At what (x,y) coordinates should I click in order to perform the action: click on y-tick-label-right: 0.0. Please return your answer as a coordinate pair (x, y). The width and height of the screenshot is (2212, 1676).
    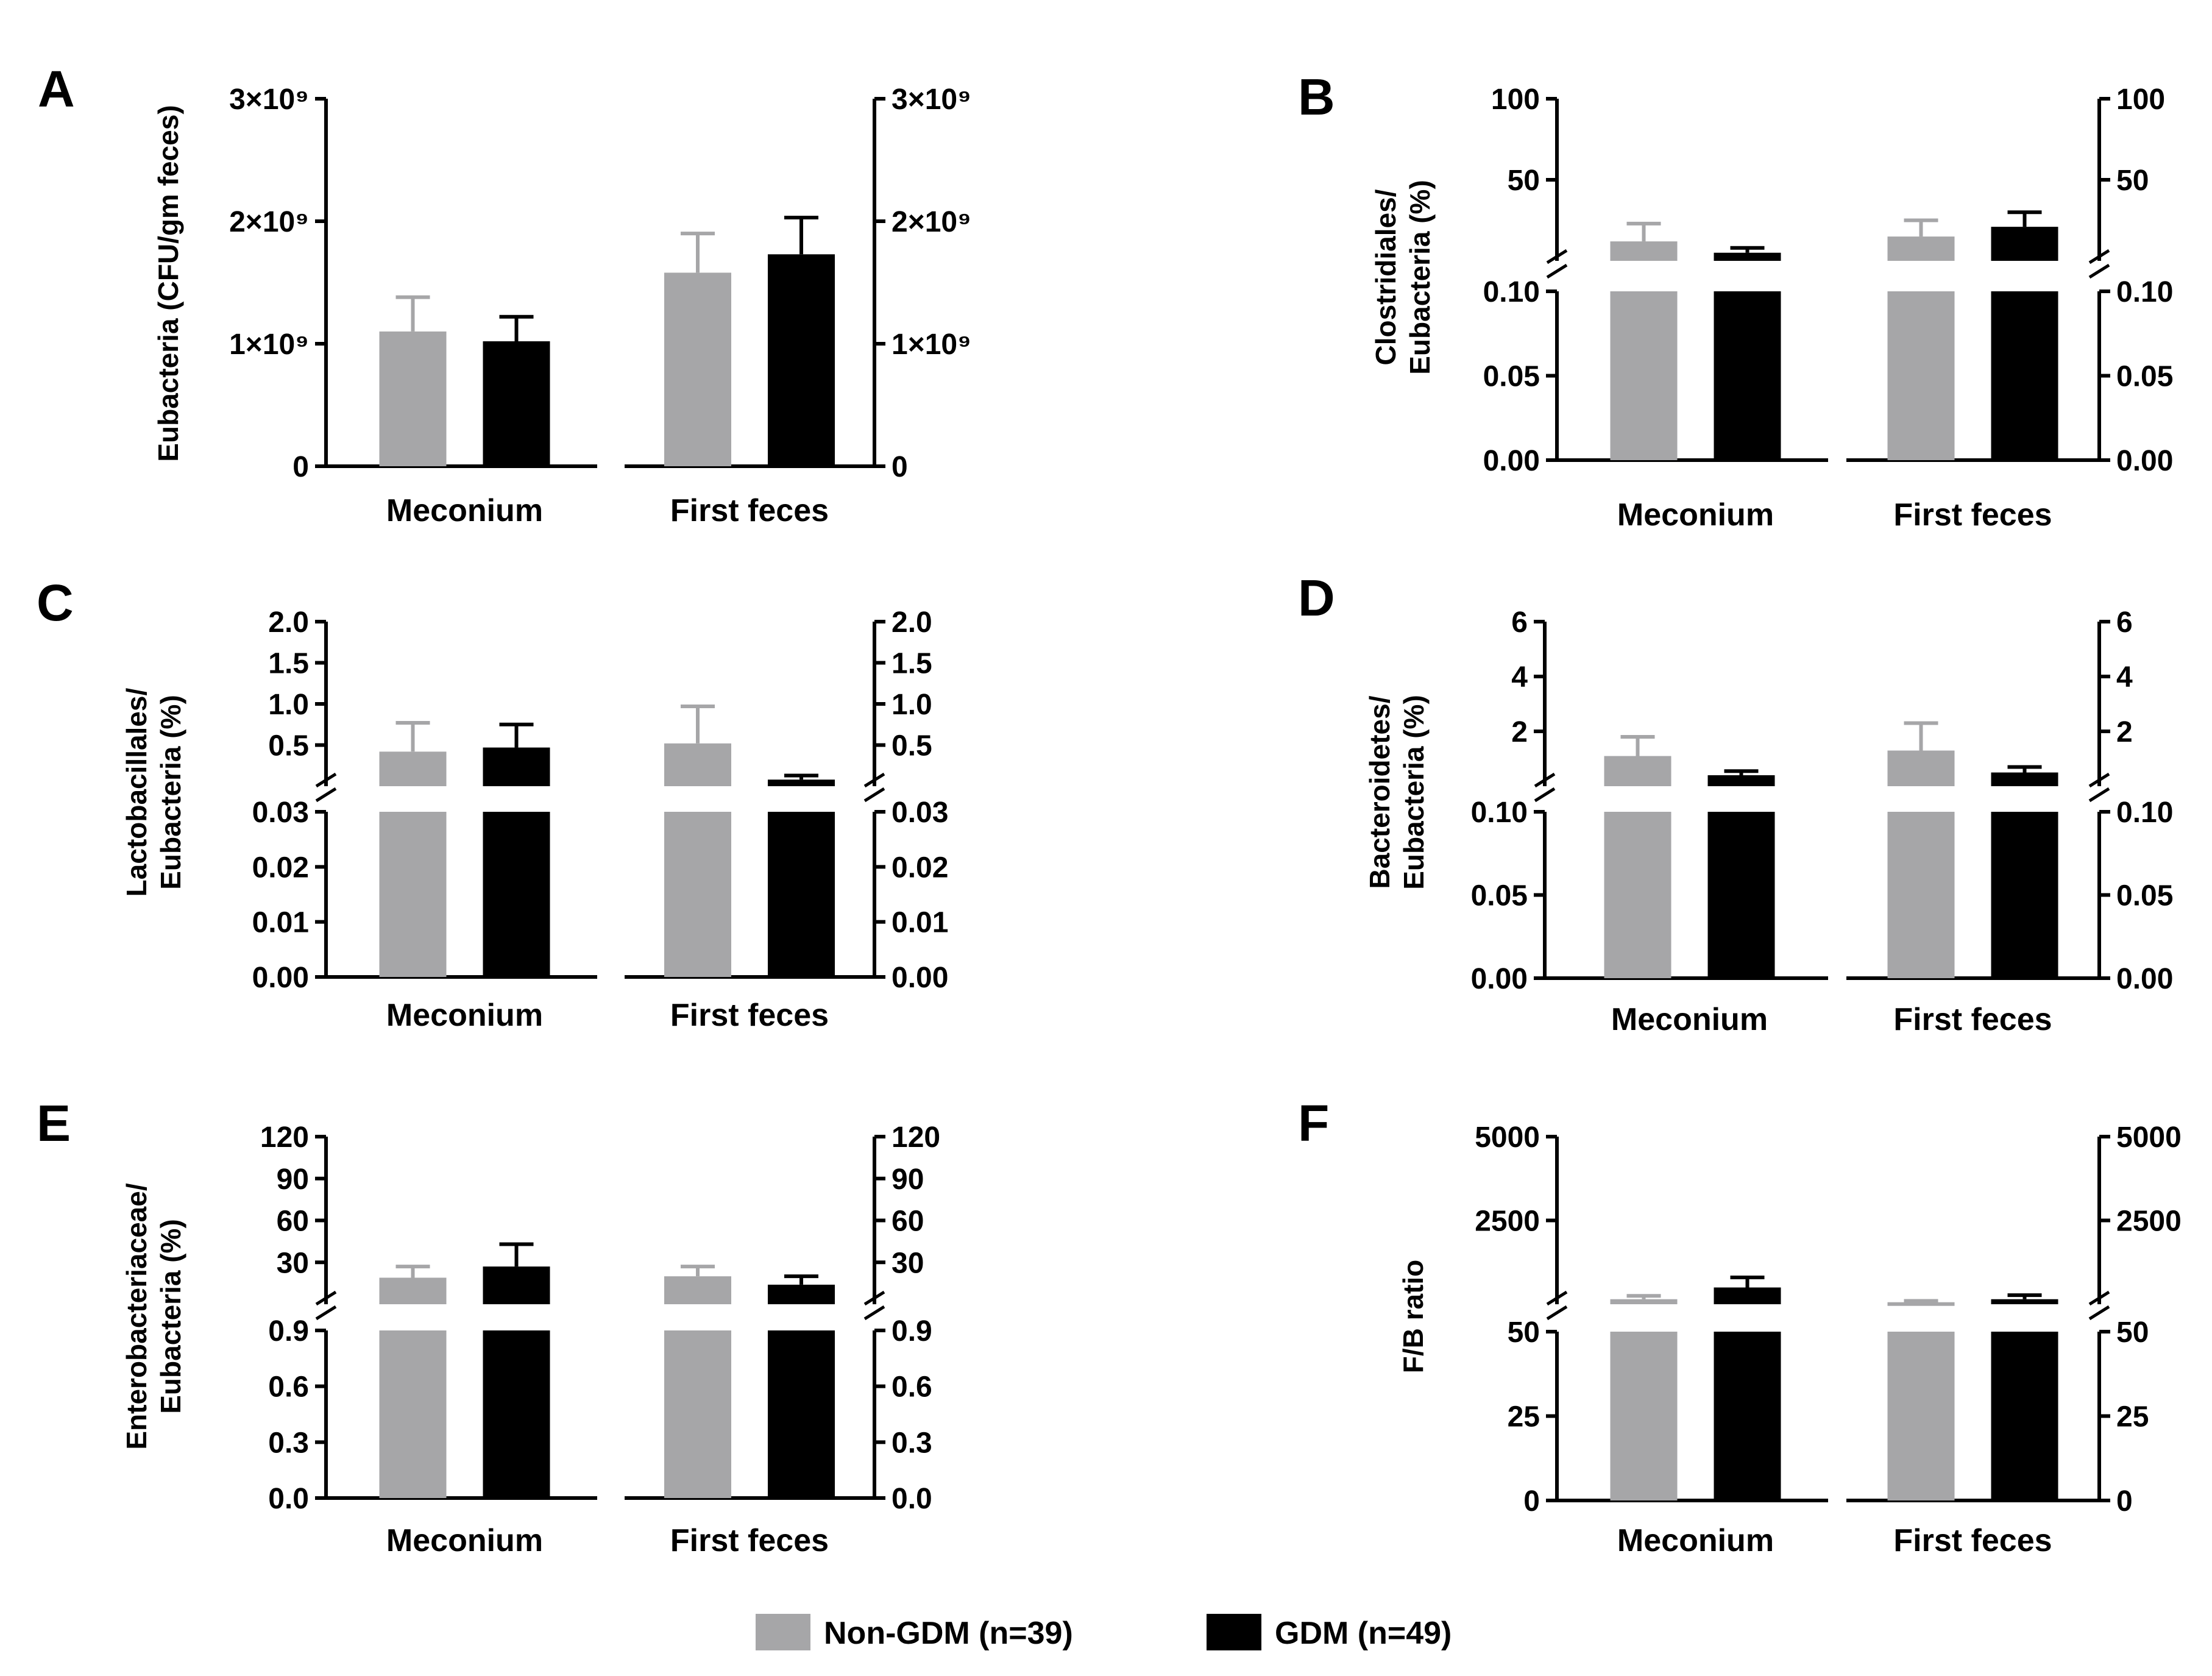
    Looking at the image, I should click on (912, 1499).